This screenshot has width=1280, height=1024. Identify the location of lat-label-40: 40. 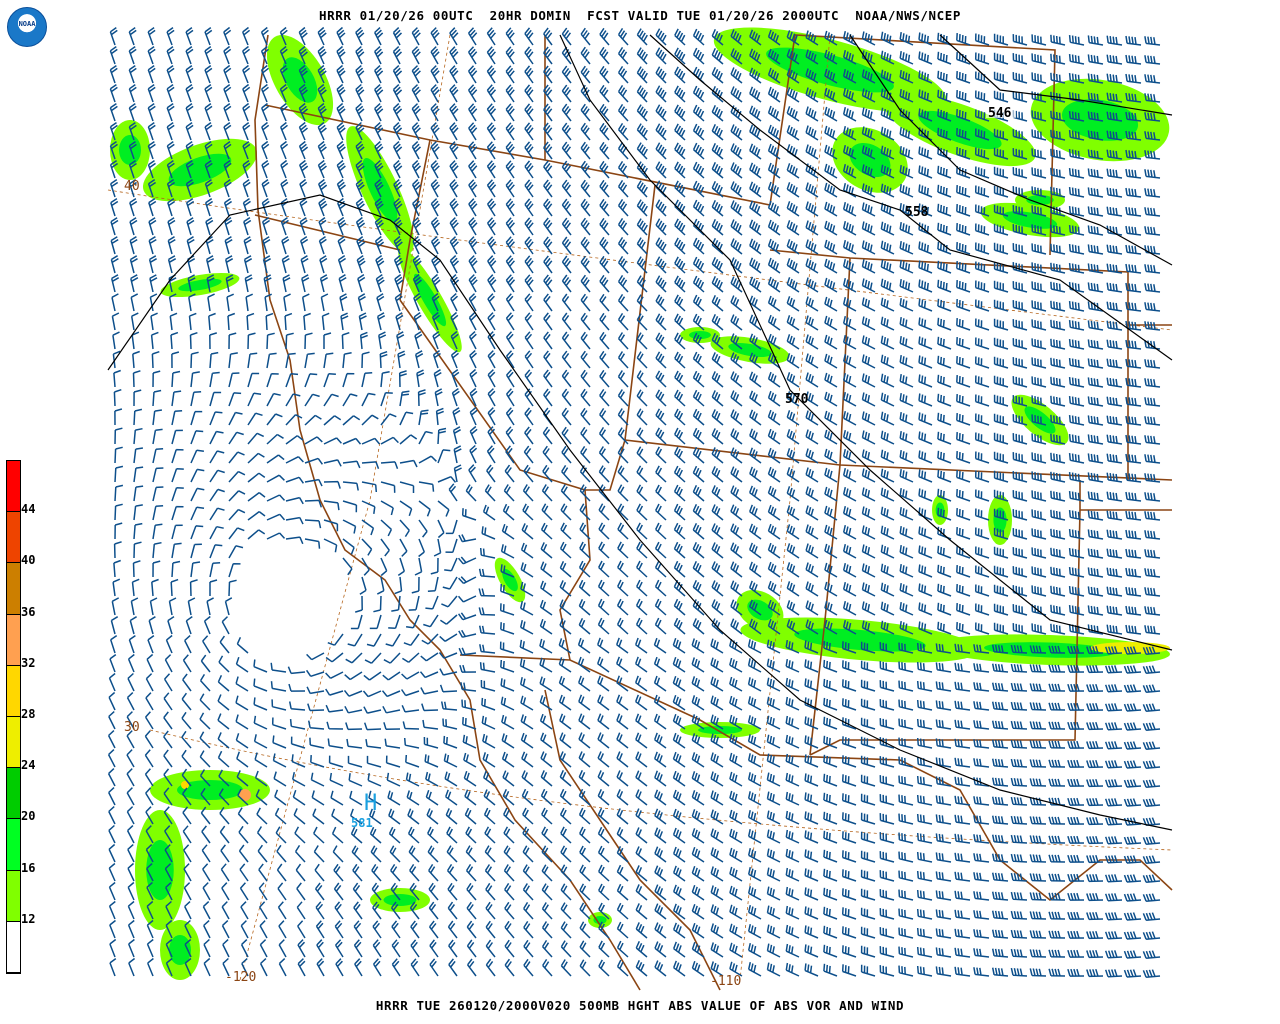
(132, 186).